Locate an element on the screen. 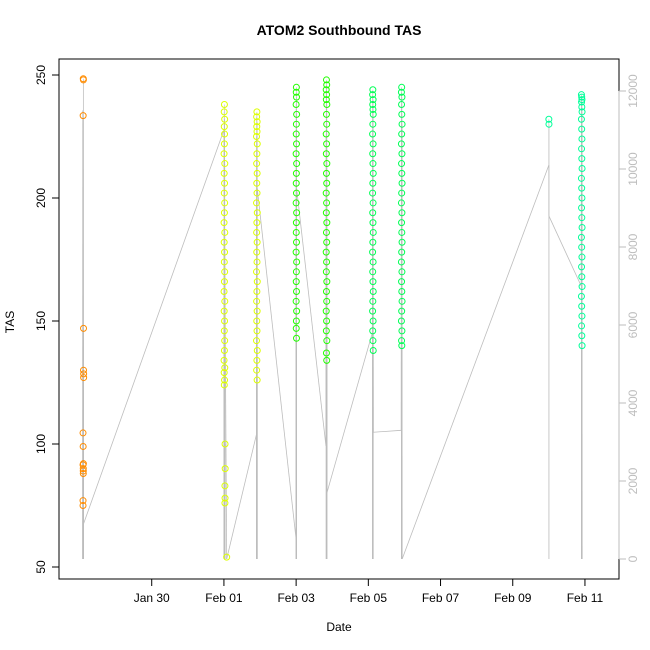 Image resolution: width=650 pixels, height=650 pixels. y2-tick-label: 2000 is located at coordinates (633, 480).